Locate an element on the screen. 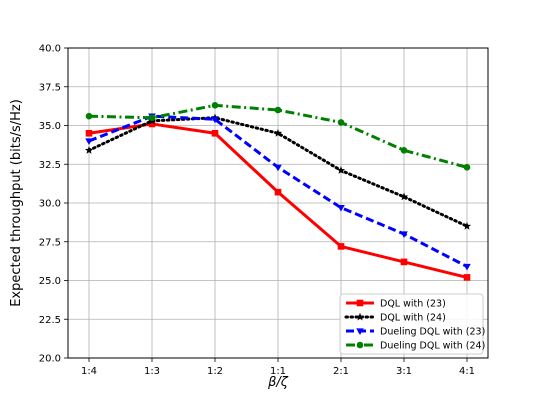 This screenshot has width=540, height=404. x-tick-label: 1:1 is located at coordinates (278, 371).